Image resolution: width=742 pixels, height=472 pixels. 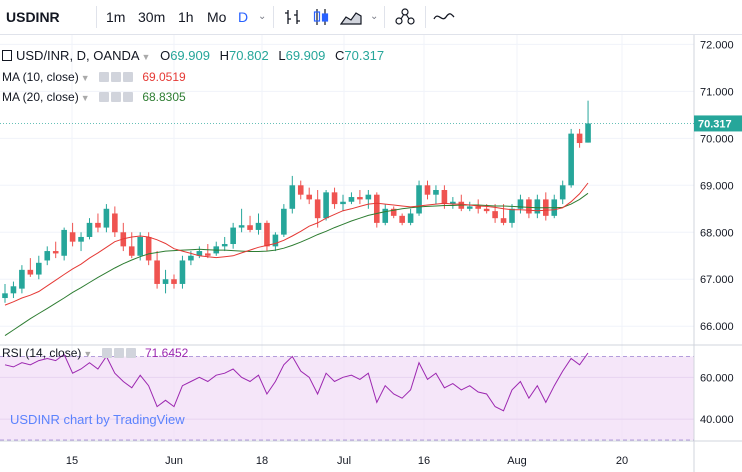 What do you see at coordinates (344, 461) in the screenshot?
I see `time-tick-label: Jul` at bounding box center [344, 461].